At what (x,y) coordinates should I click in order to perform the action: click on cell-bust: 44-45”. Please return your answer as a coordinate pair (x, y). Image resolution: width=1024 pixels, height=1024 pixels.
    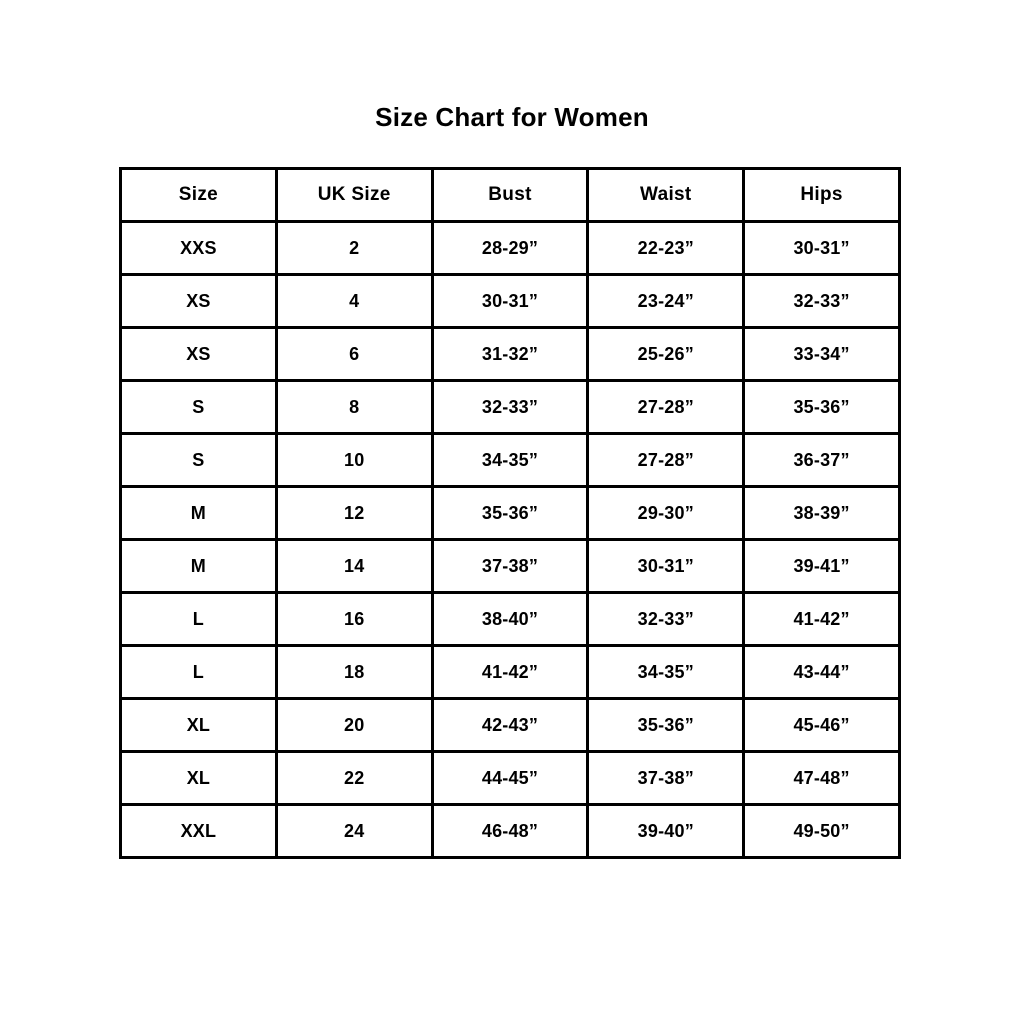
    Looking at the image, I should click on (510, 778).